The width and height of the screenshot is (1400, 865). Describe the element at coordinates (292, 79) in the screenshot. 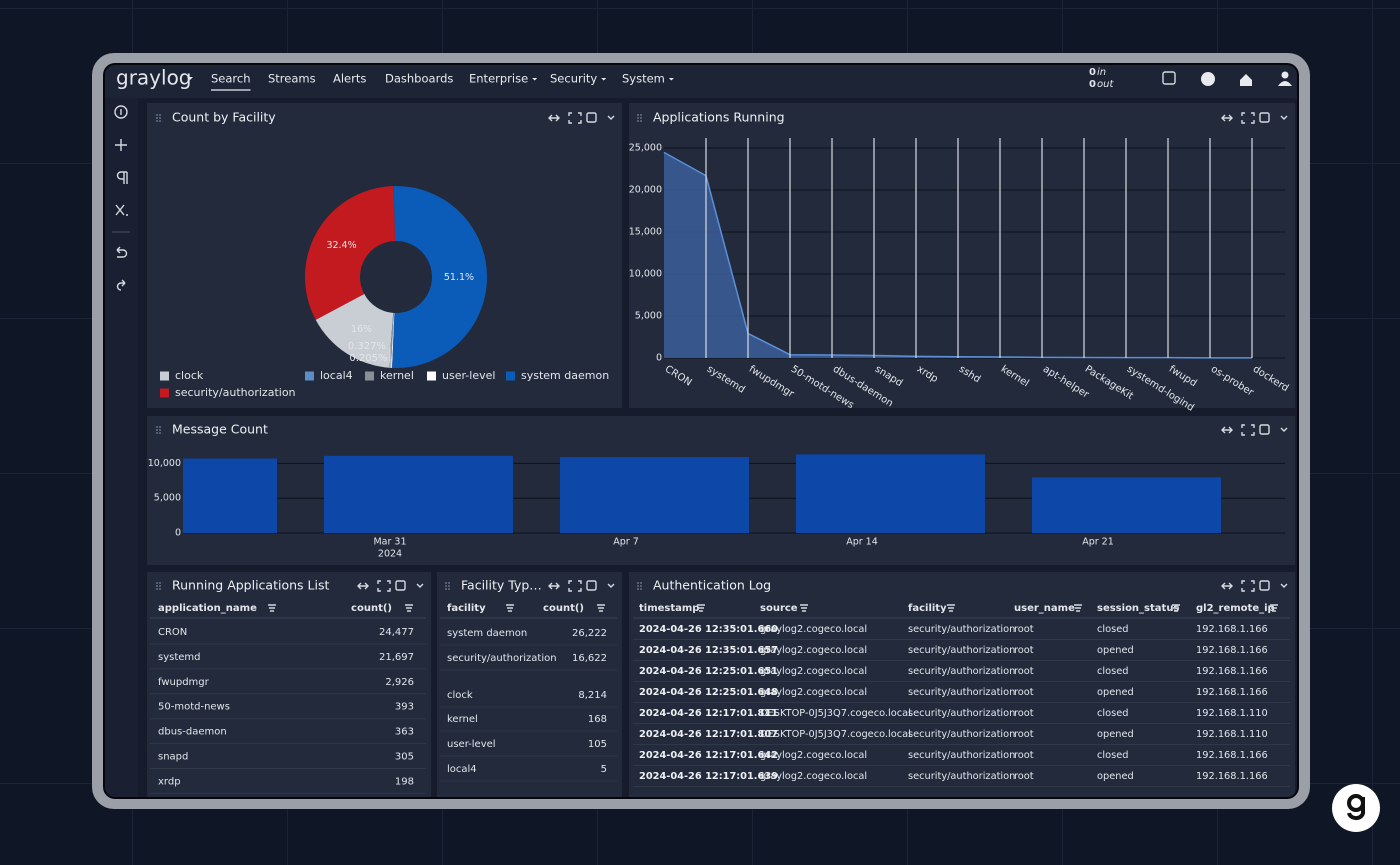

I see `nav-item: Streams` at that location.